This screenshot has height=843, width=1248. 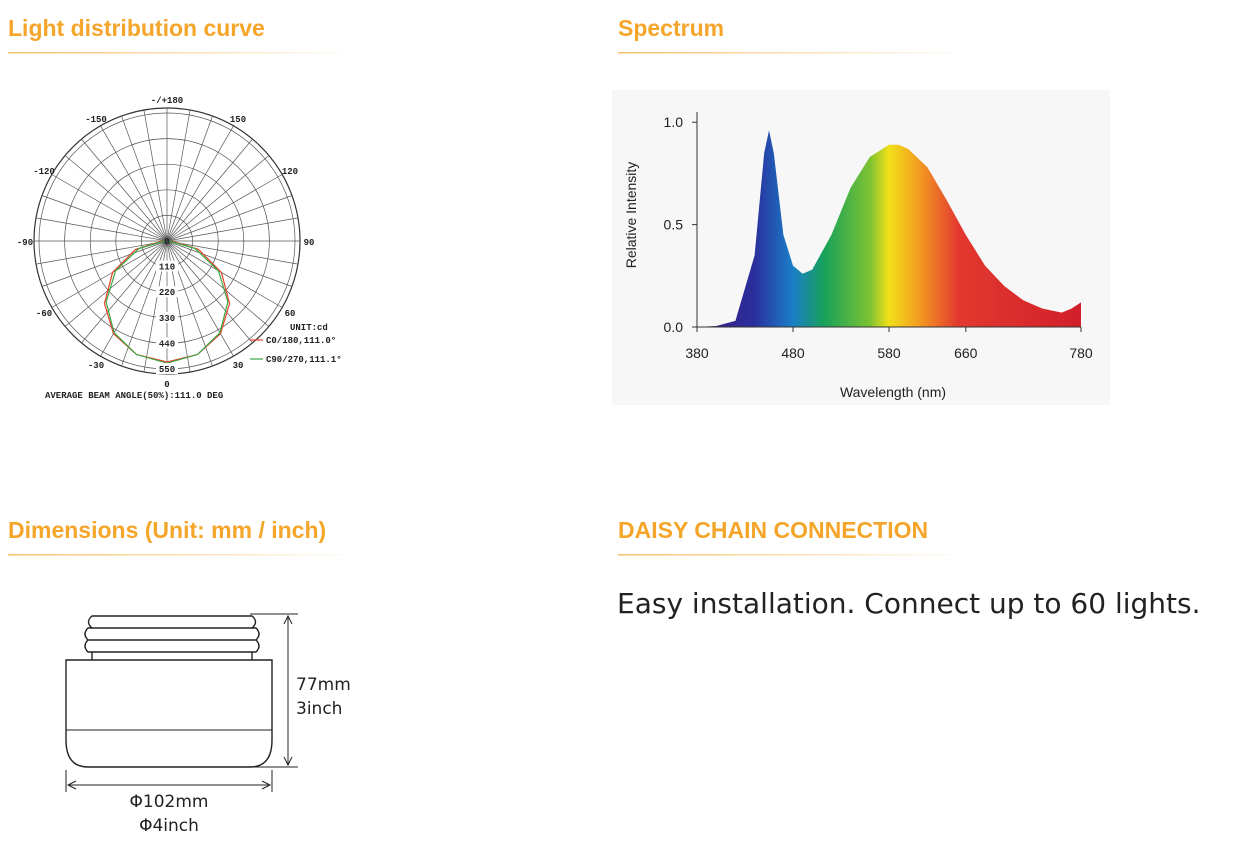 I want to click on angle-tick-label: 90, so click(x=309, y=243).